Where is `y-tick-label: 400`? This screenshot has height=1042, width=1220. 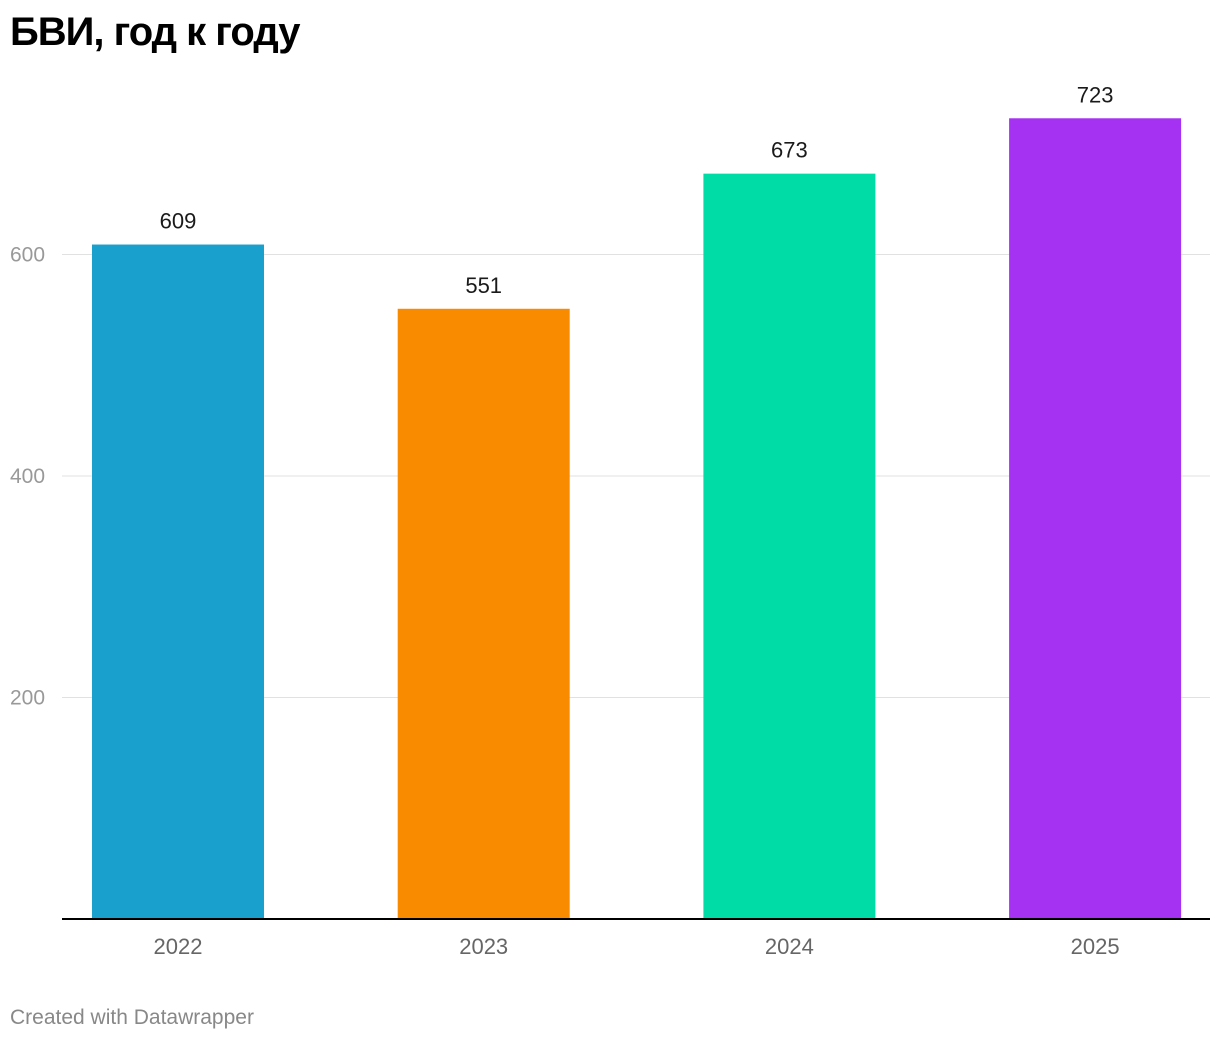
y-tick-label: 400 is located at coordinates (27, 476).